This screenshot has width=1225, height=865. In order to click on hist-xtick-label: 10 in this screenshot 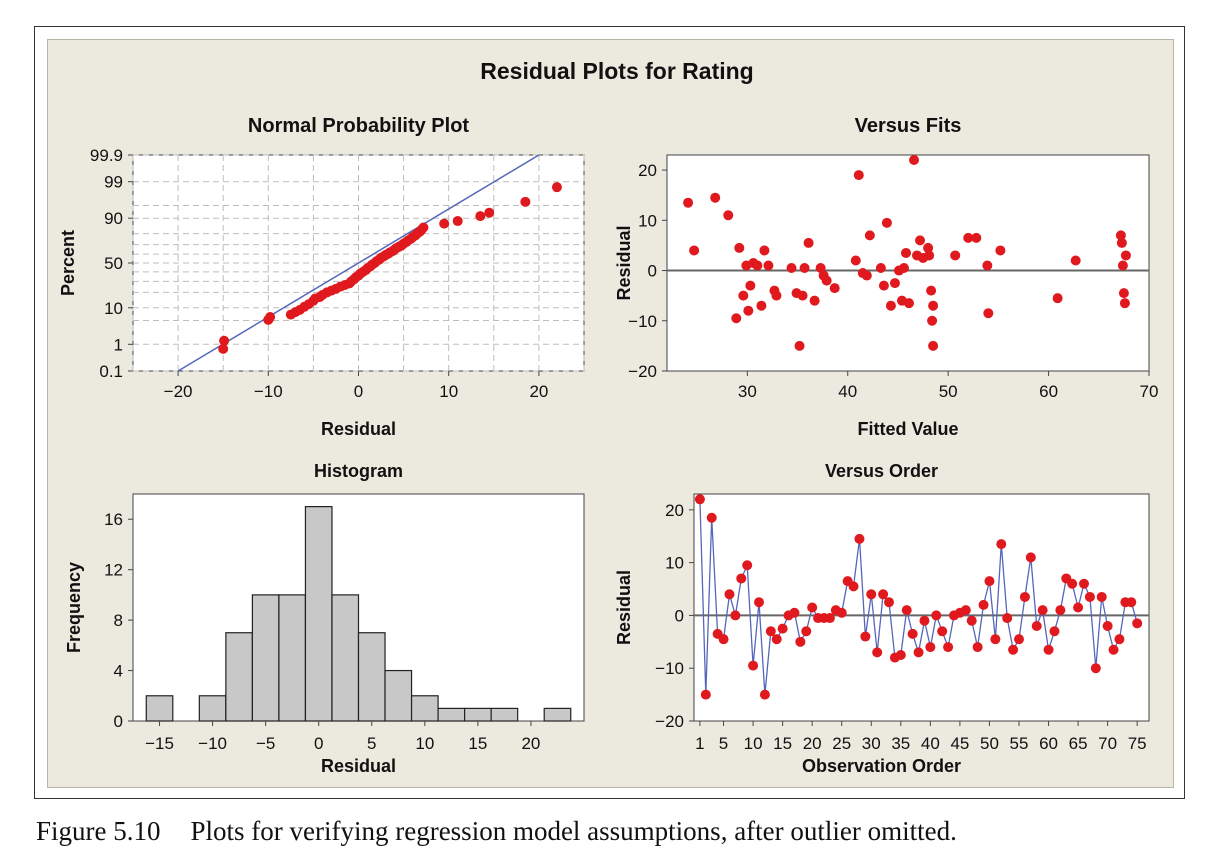, I will do `click(424, 743)`.